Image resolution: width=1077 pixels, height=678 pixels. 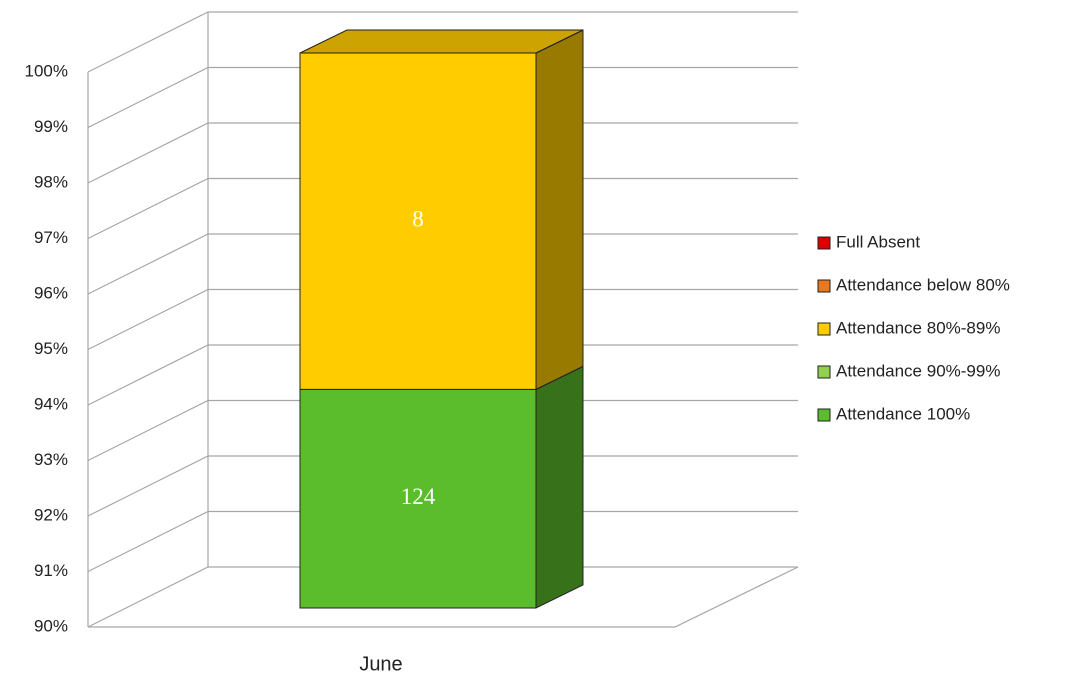 I want to click on legend-label: Full Absent, so click(x=878, y=241).